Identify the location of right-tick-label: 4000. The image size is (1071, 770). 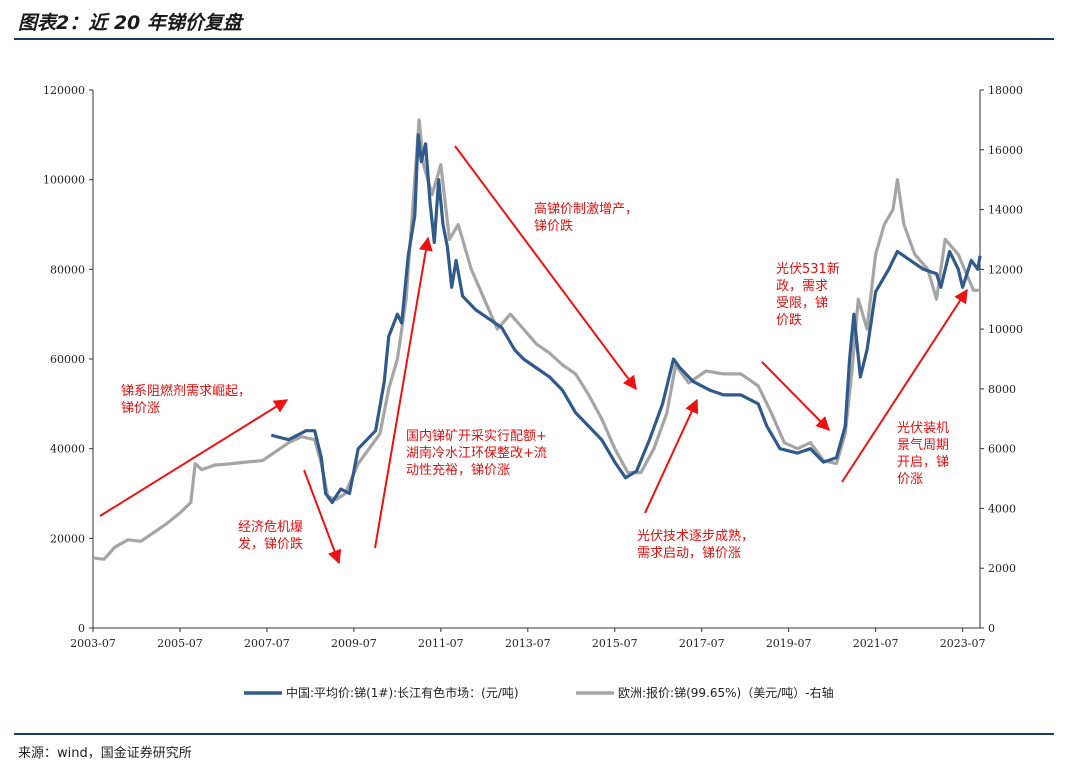
(1002, 508).